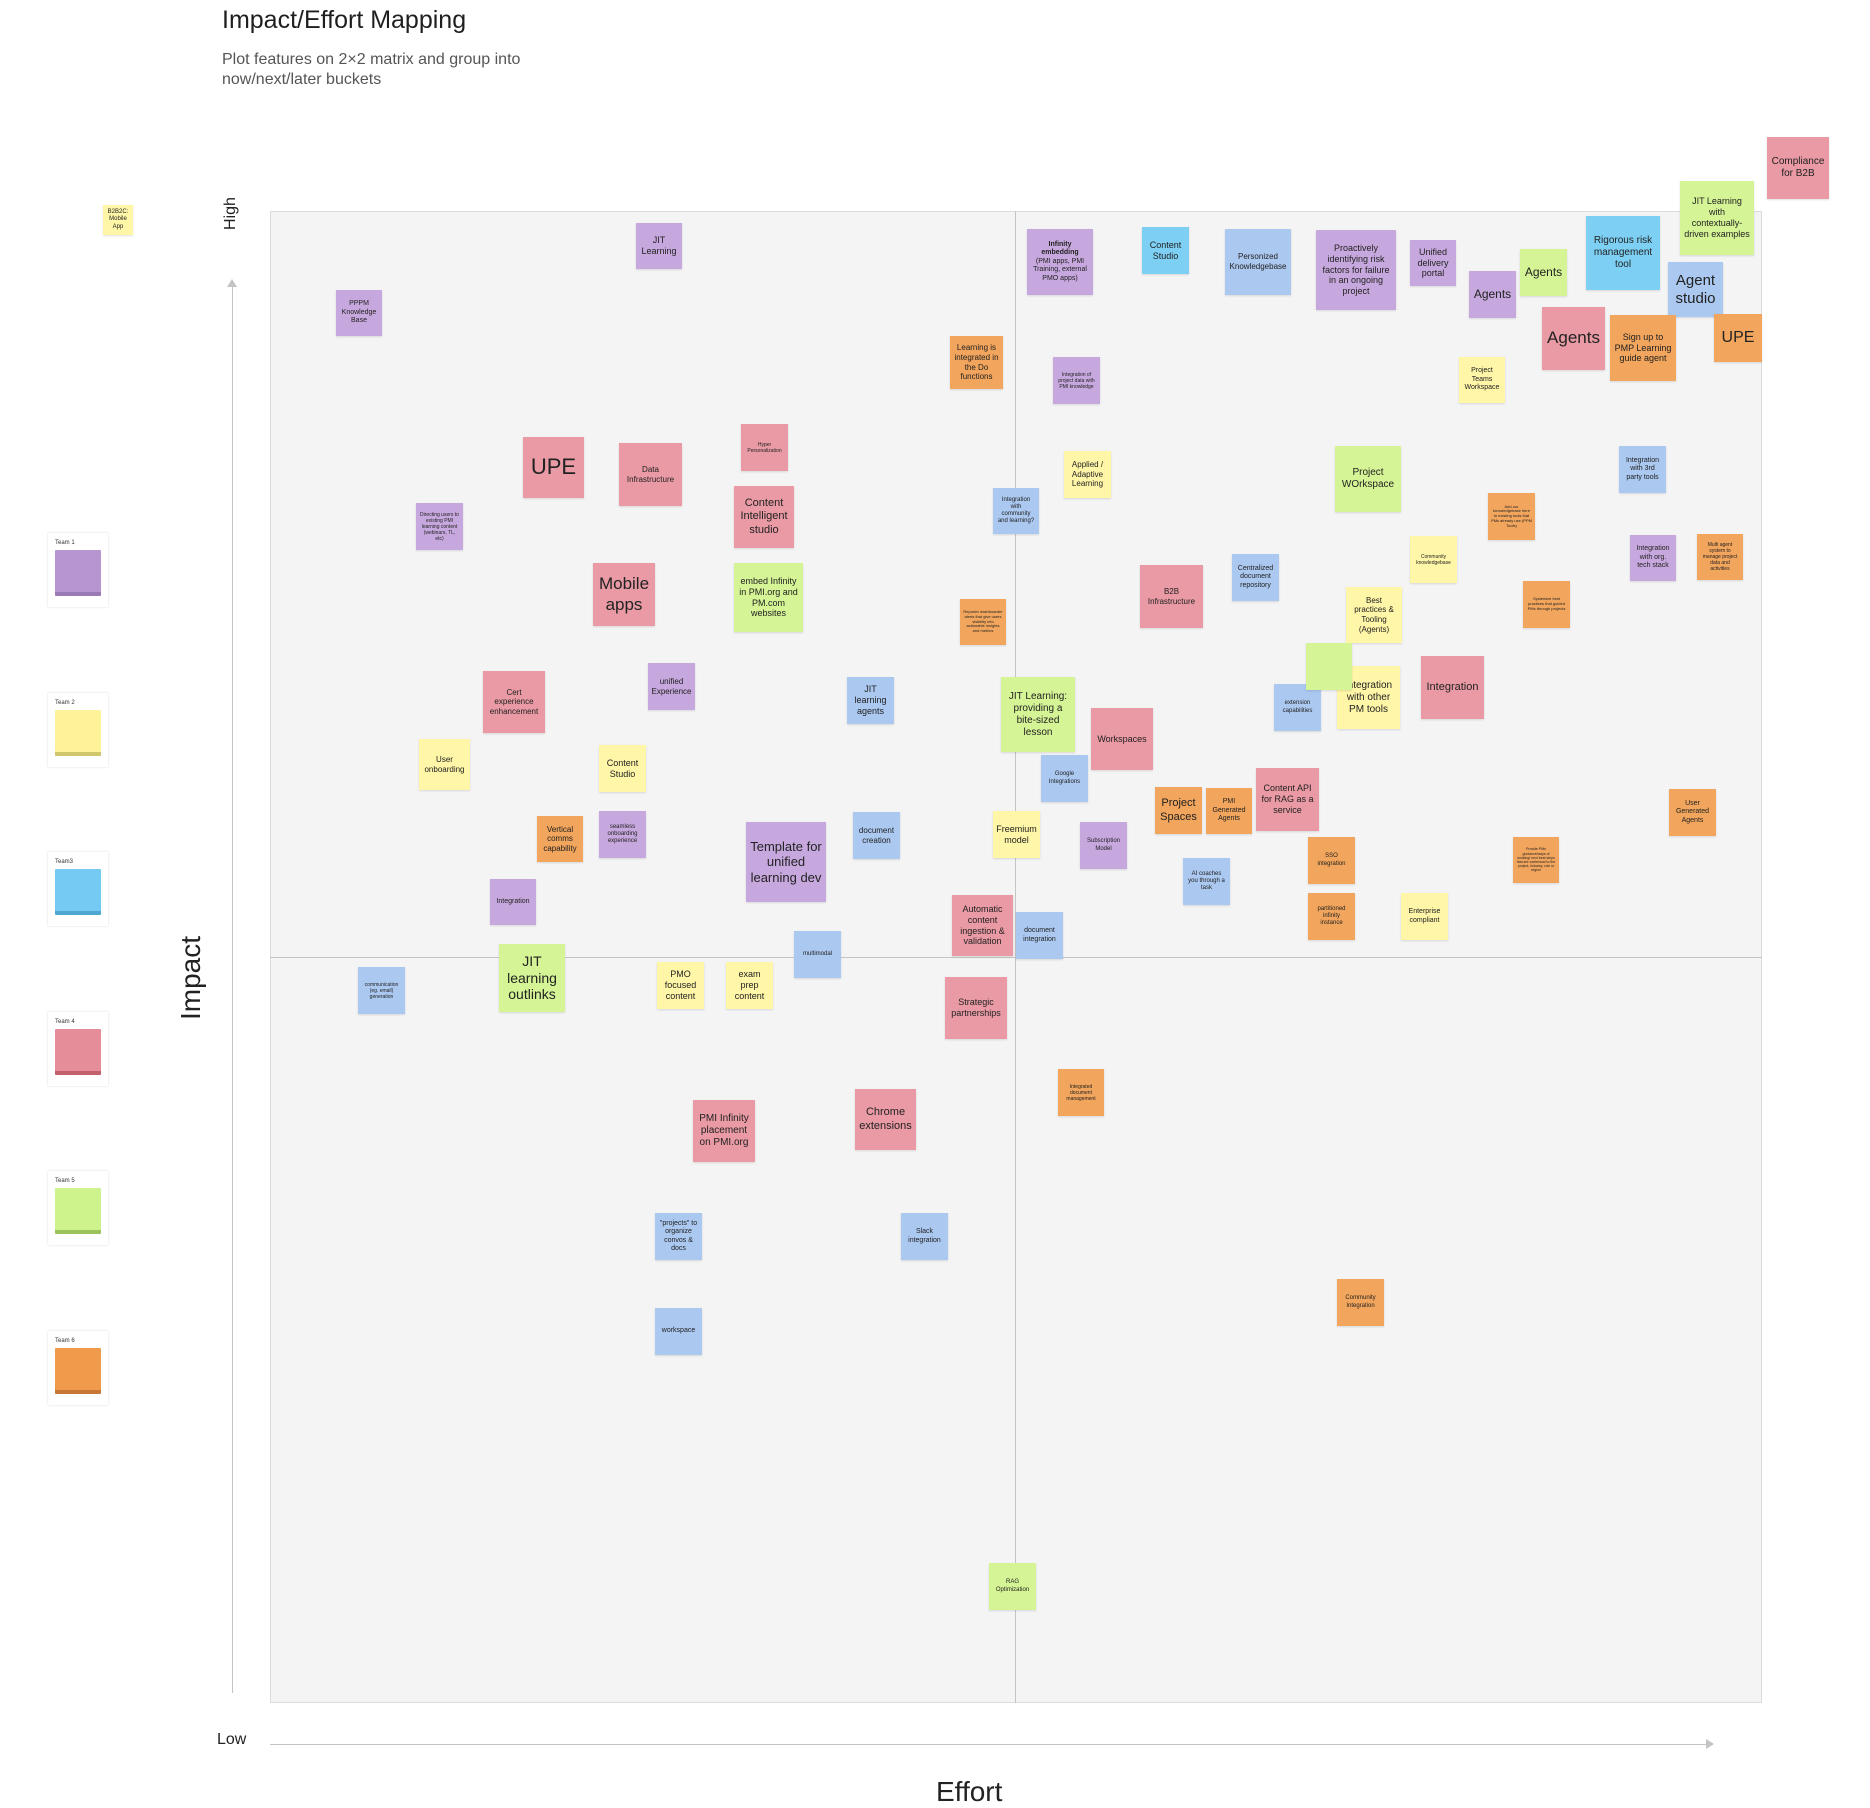 This screenshot has width=1870, height=1808. I want to click on sticky-note: multimodal, so click(817, 954).